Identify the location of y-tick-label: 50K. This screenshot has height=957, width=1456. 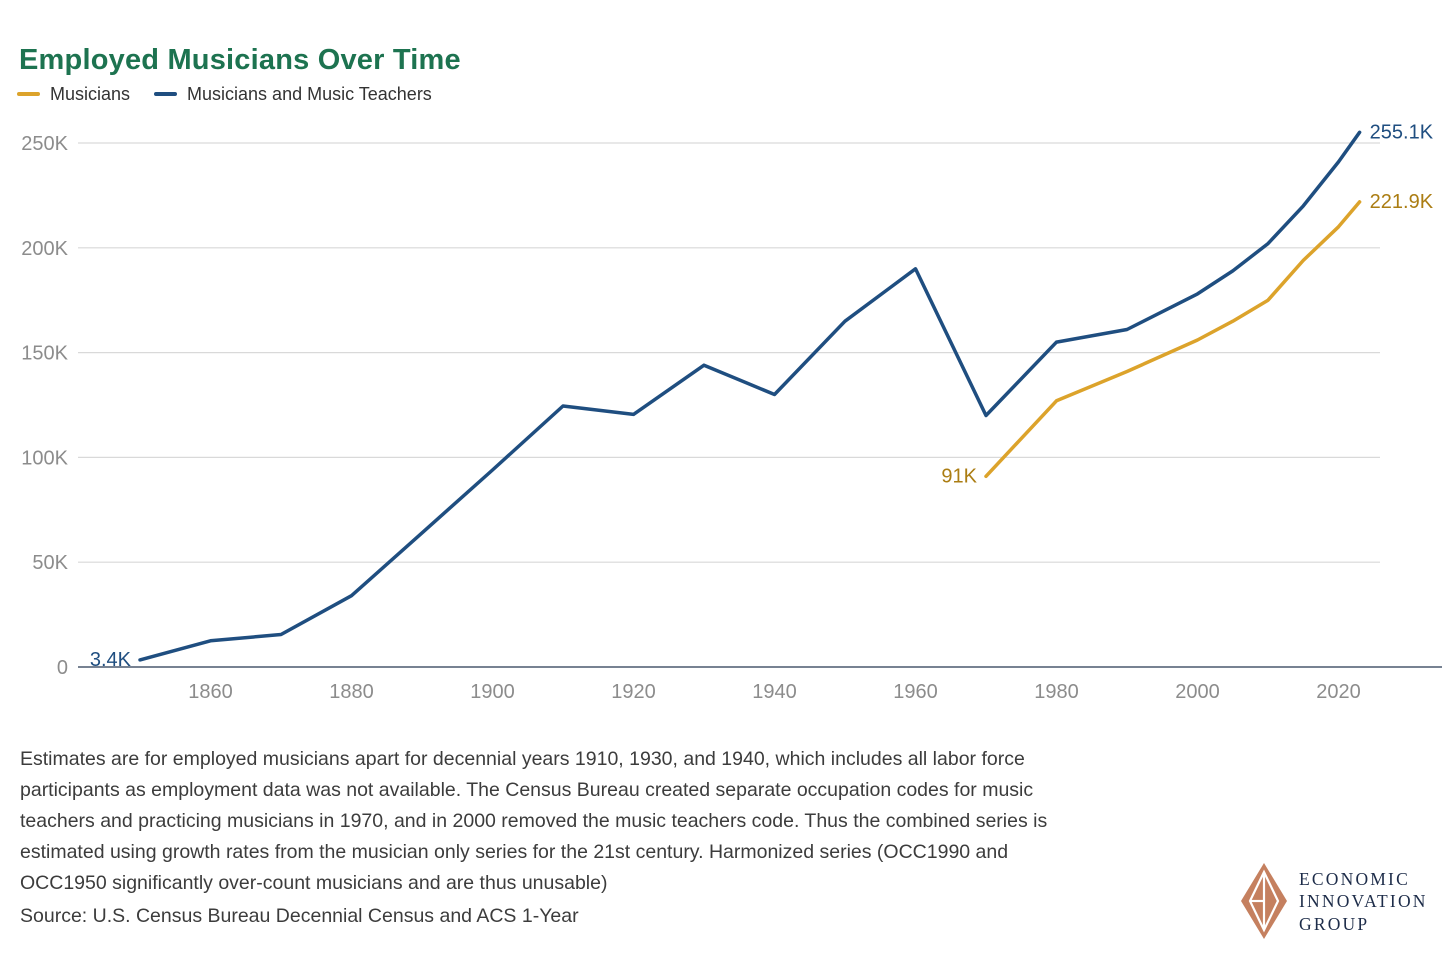
(50, 563).